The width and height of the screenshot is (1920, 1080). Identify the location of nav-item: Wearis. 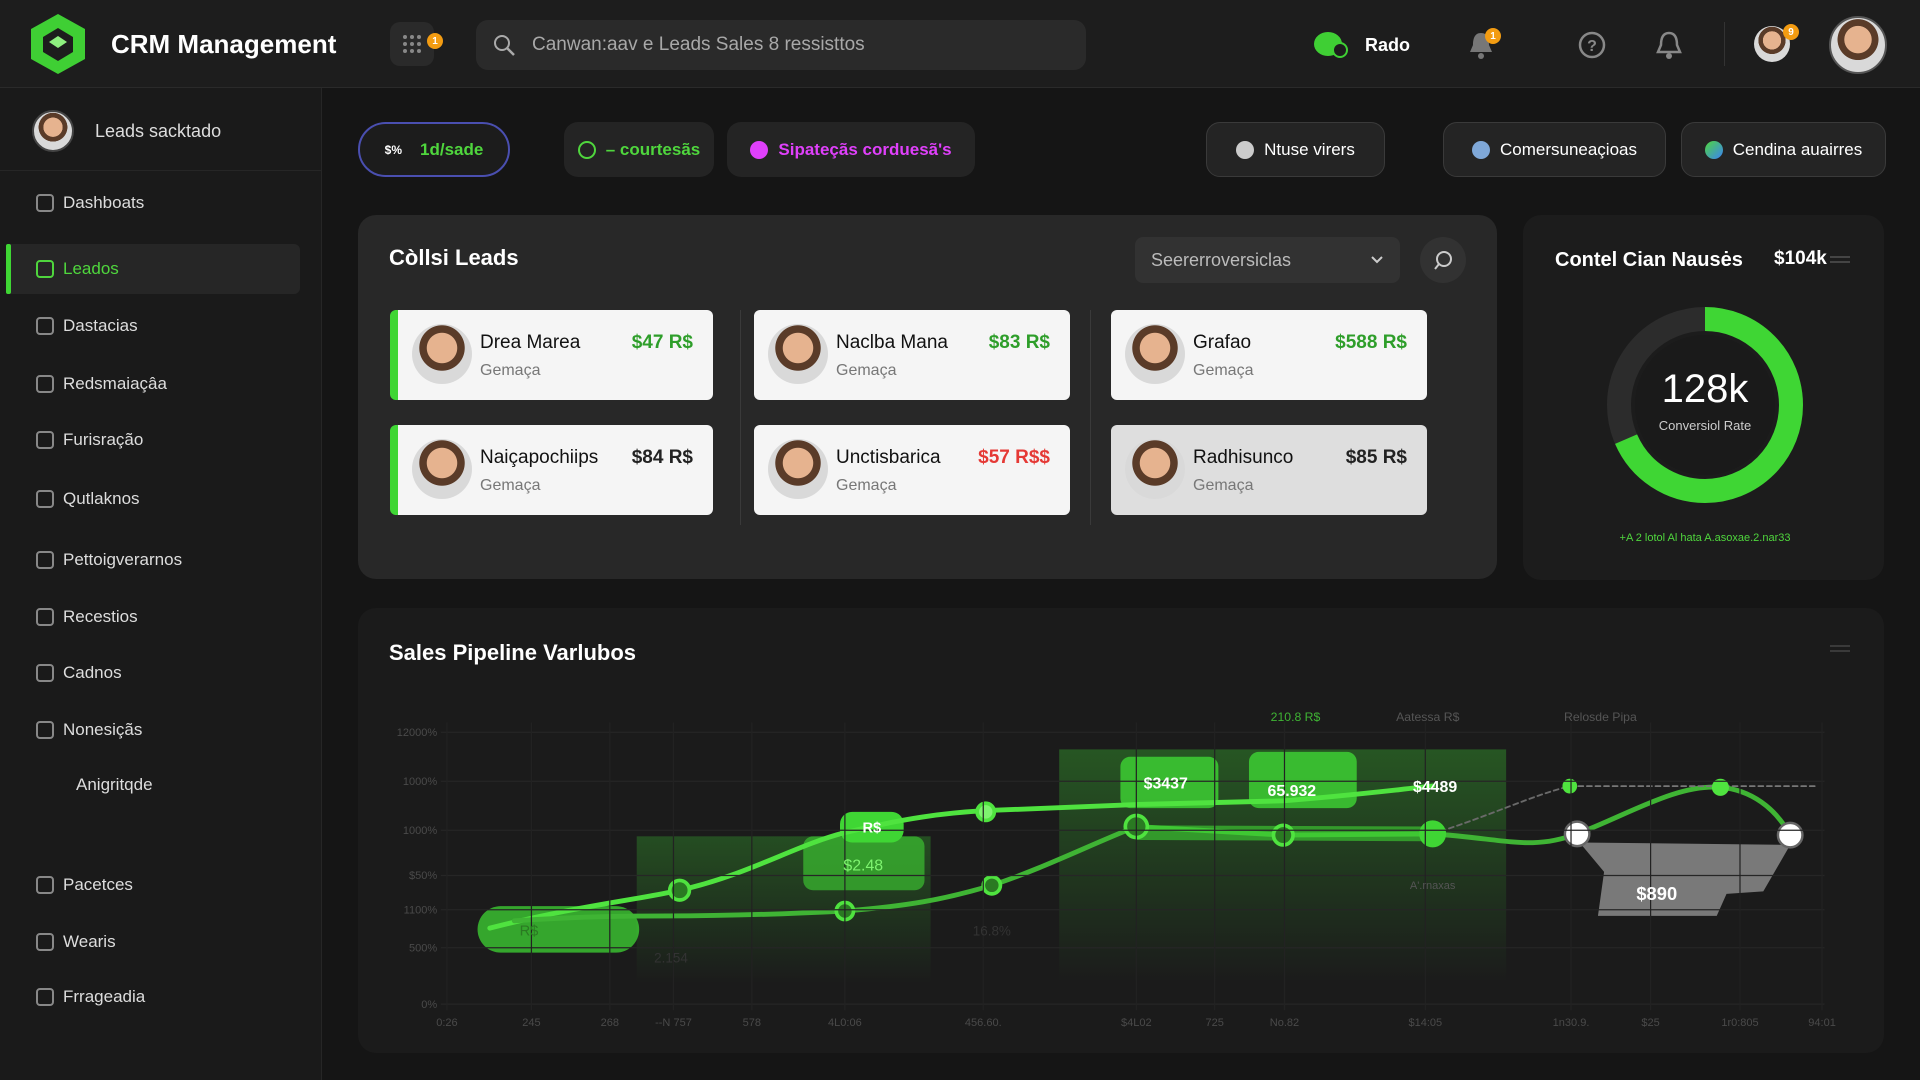
(153, 942).